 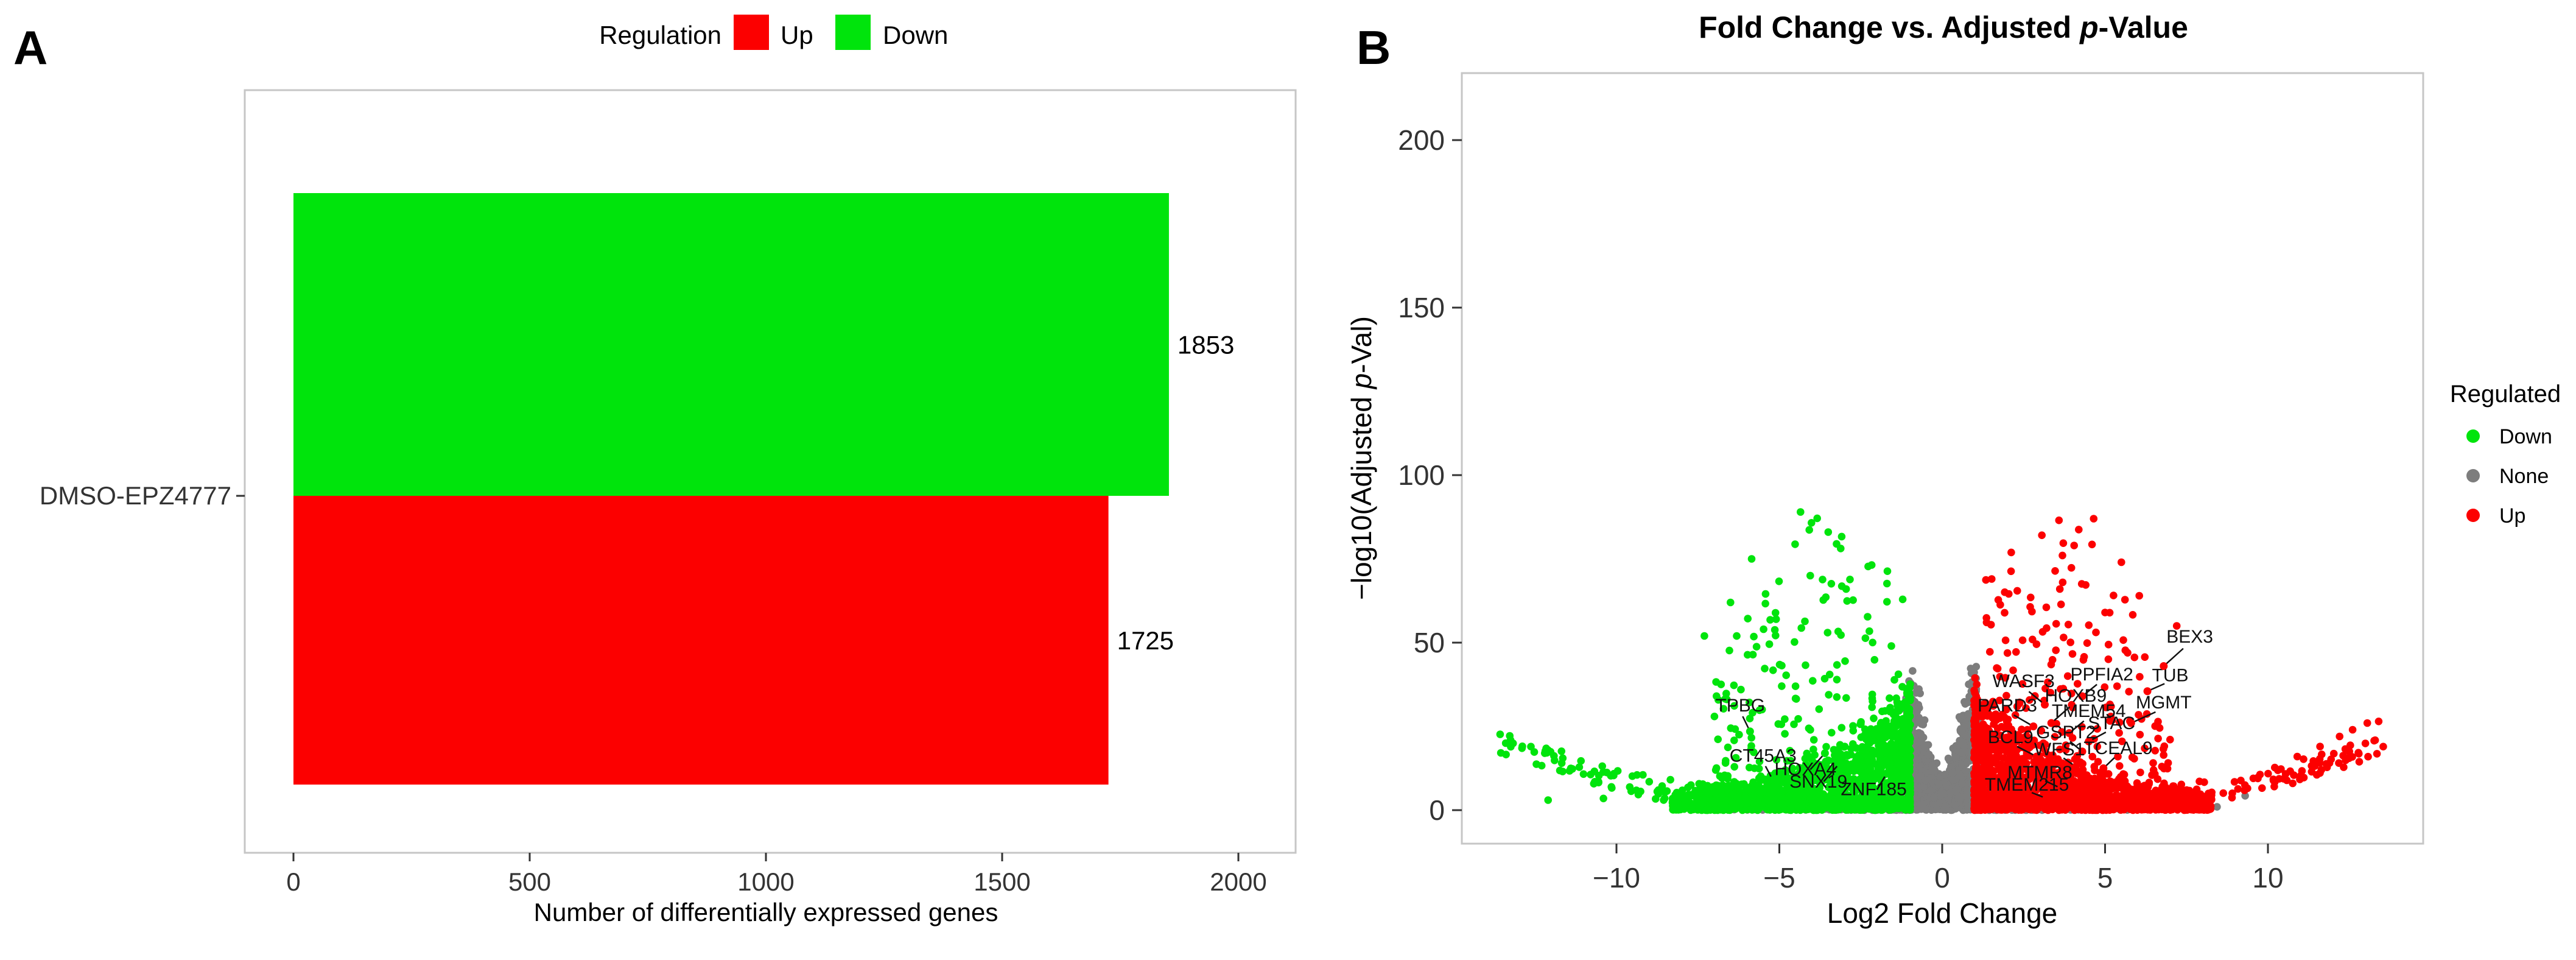 What do you see at coordinates (773, 32) in the screenshot?
I see `panel-a-legend: Regulation Up Down` at bounding box center [773, 32].